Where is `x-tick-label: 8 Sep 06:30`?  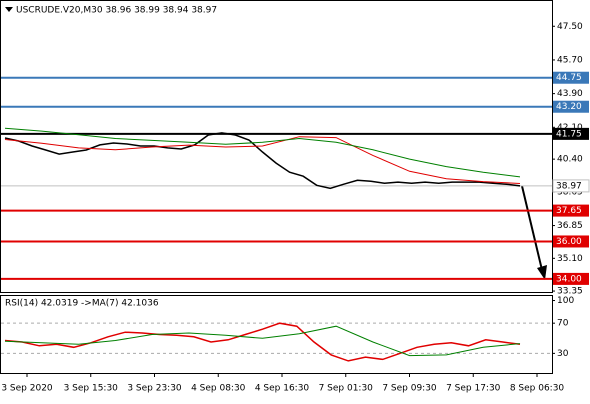
x-tick-label: 8 Sep 06:30 is located at coordinates (537, 389).